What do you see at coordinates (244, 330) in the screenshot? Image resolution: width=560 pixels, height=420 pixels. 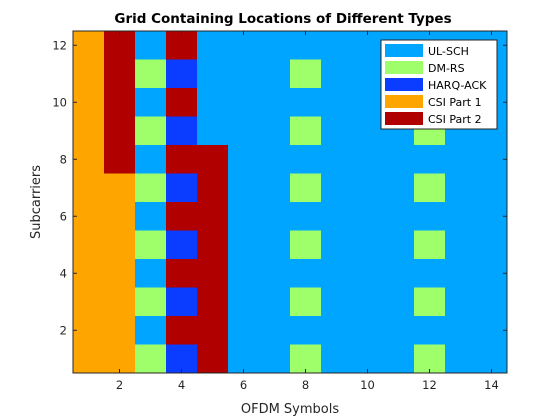 I see `cell-ulsch-sym6-sc2` at bounding box center [244, 330].